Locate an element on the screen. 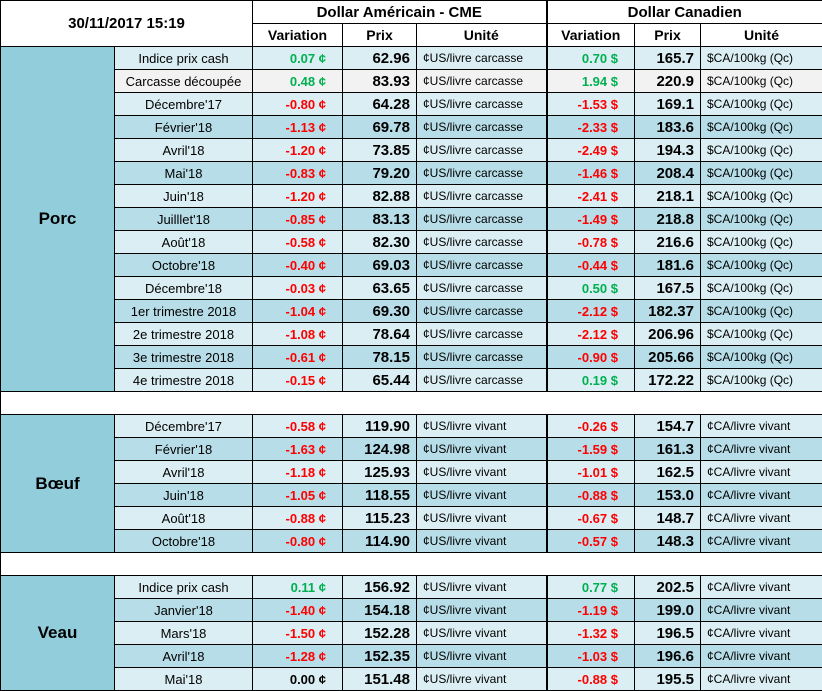  row-label: 1er trimestre 2018 is located at coordinates (183, 311).